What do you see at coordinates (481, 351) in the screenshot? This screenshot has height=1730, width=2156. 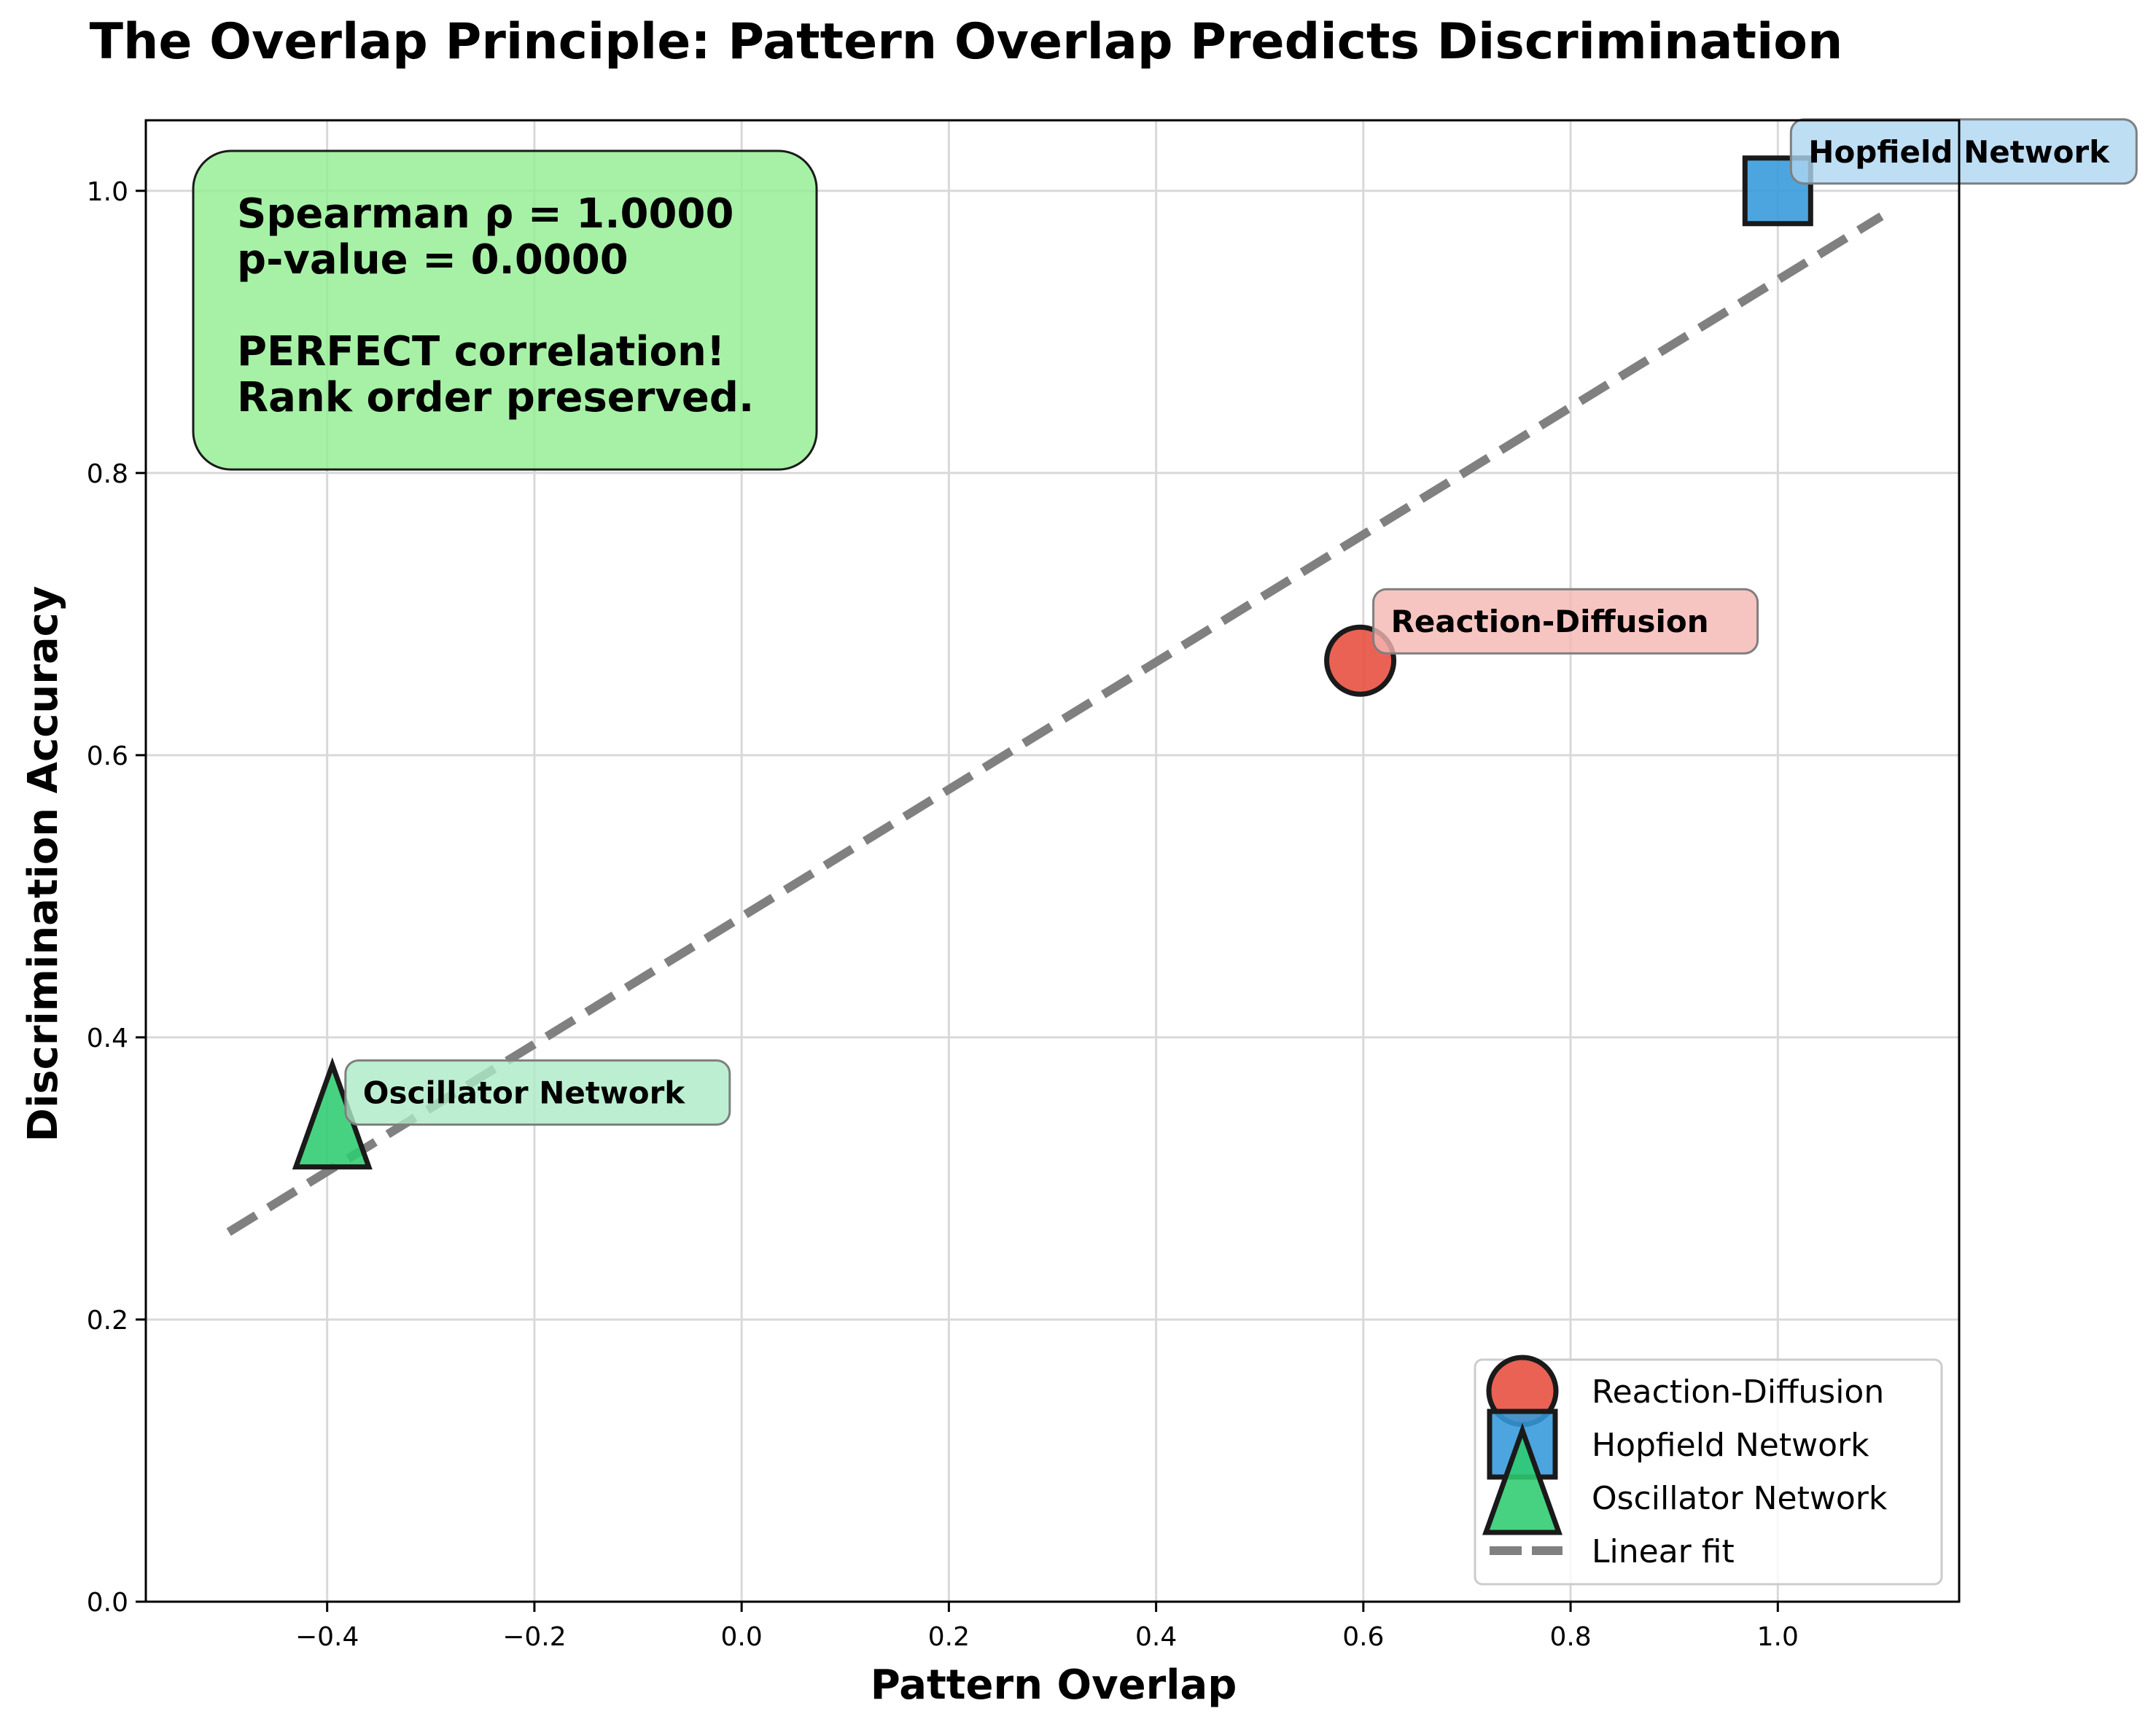 I see `stats-line: PERFECT correlation!` at bounding box center [481, 351].